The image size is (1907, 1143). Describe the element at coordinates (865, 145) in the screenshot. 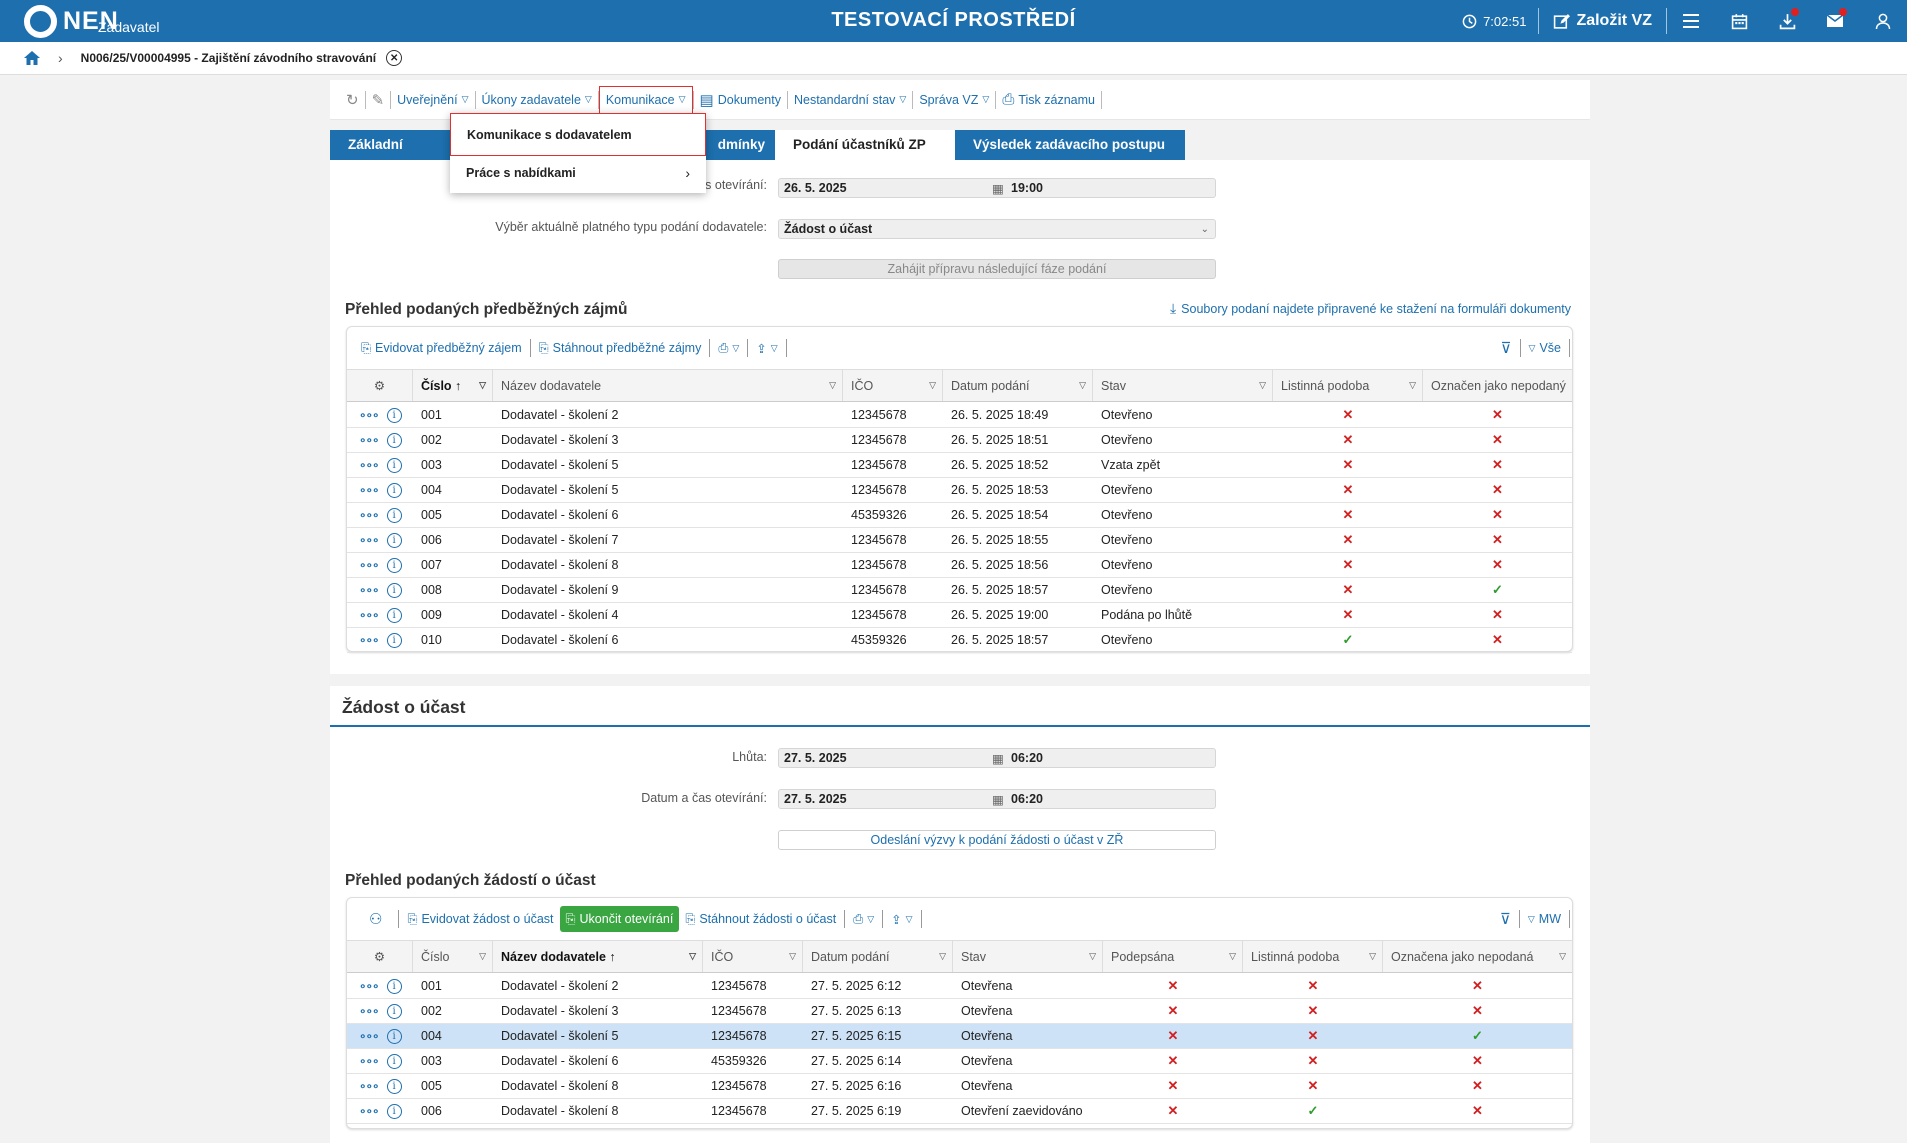

I see `tab-podani-ucastniku: Podání účastníků ZP` at that location.